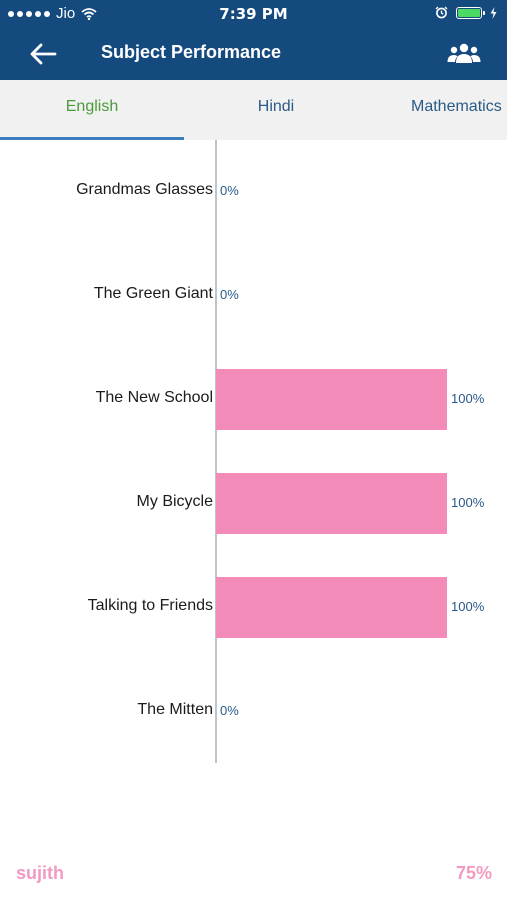 Image resolution: width=507 pixels, height=900 pixels. Describe the element at coordinates (464, 54) in the screenshot. I see `group-icon` at that location.